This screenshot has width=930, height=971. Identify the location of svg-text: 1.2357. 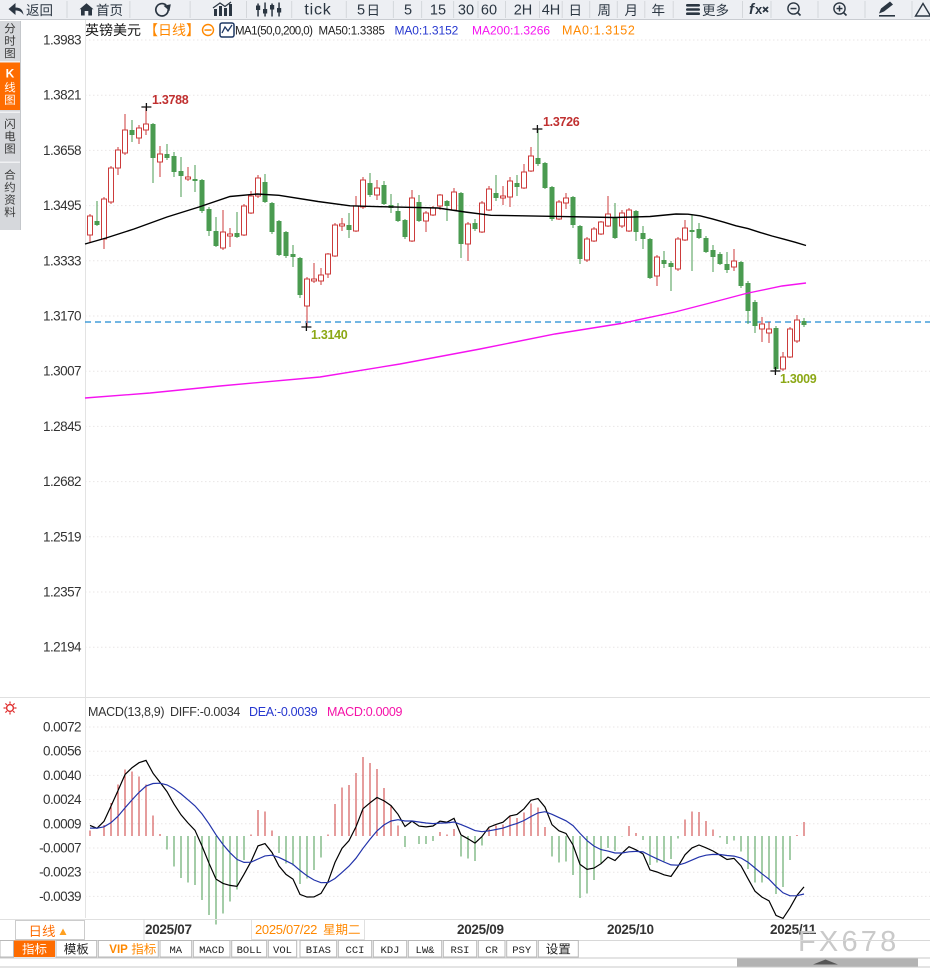
(62, 592).